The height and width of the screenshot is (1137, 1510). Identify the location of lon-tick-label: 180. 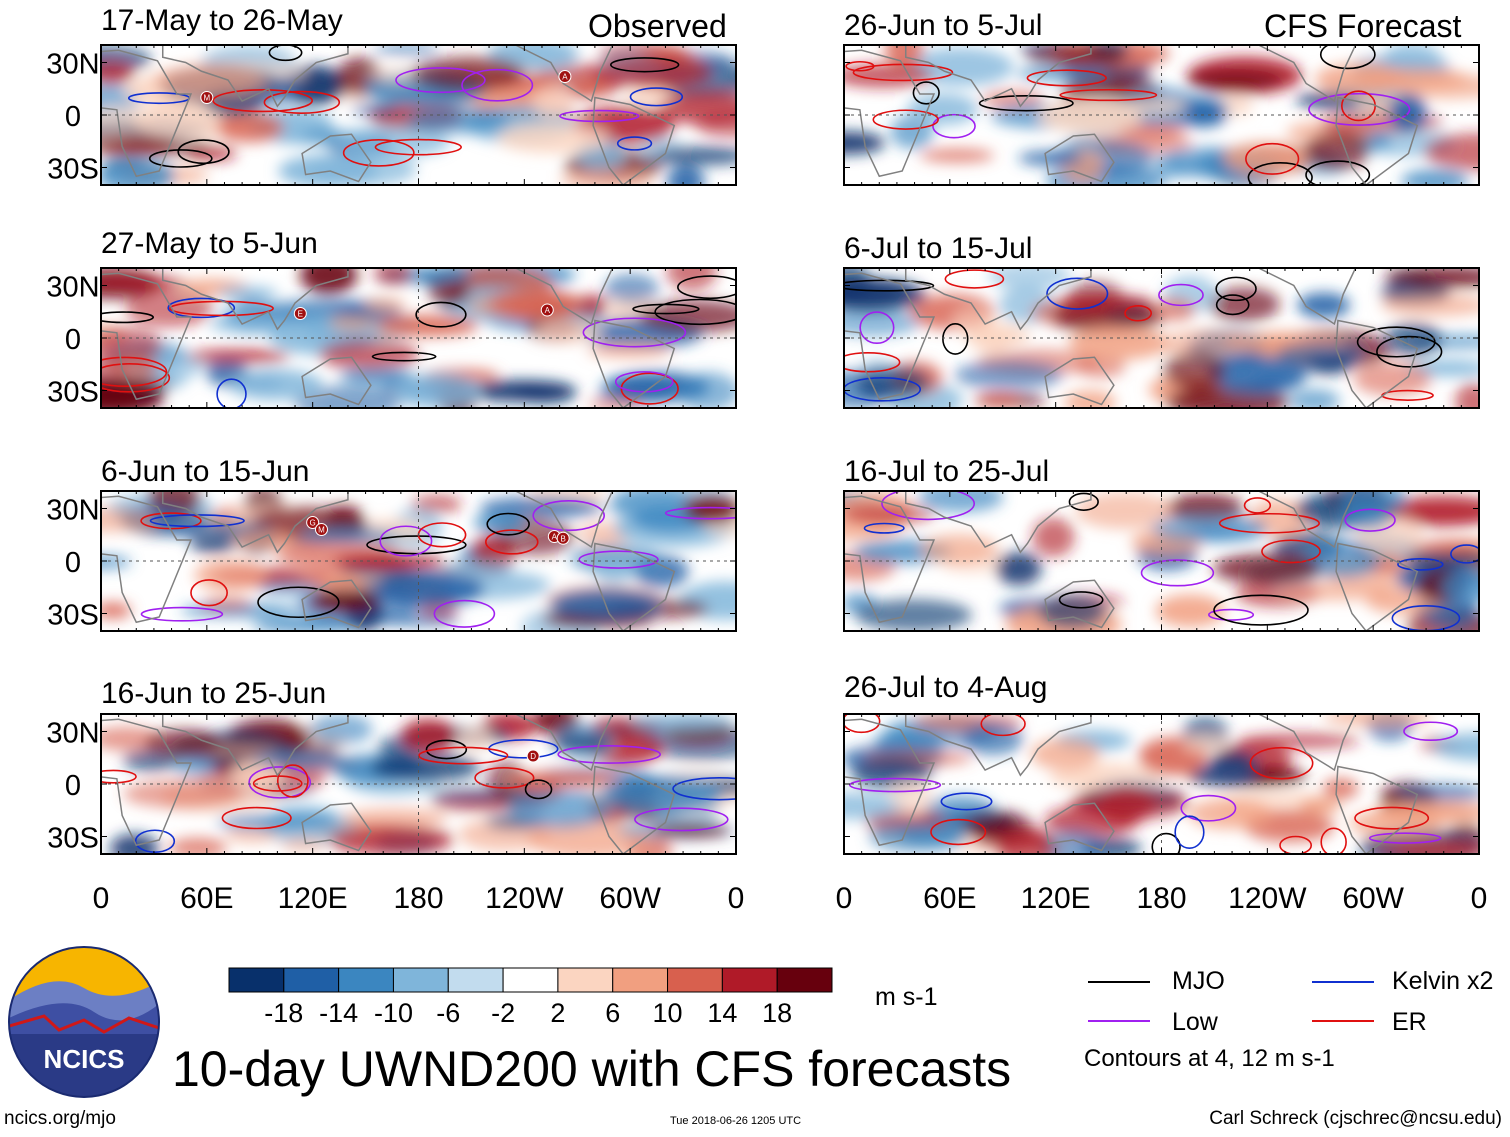
(418, 898).